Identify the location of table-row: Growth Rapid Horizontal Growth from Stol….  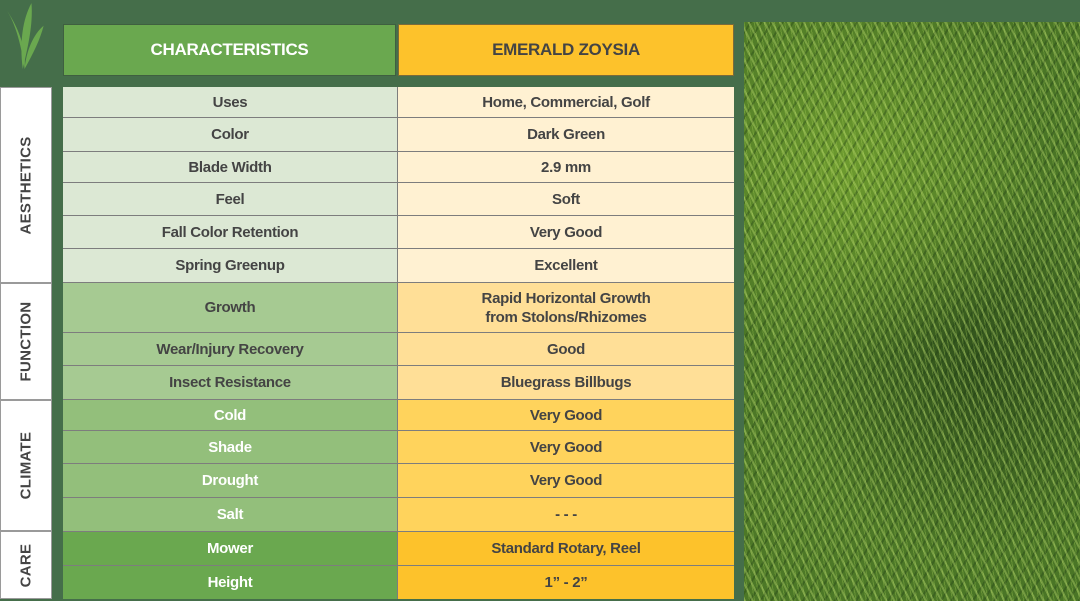
(398, 308).